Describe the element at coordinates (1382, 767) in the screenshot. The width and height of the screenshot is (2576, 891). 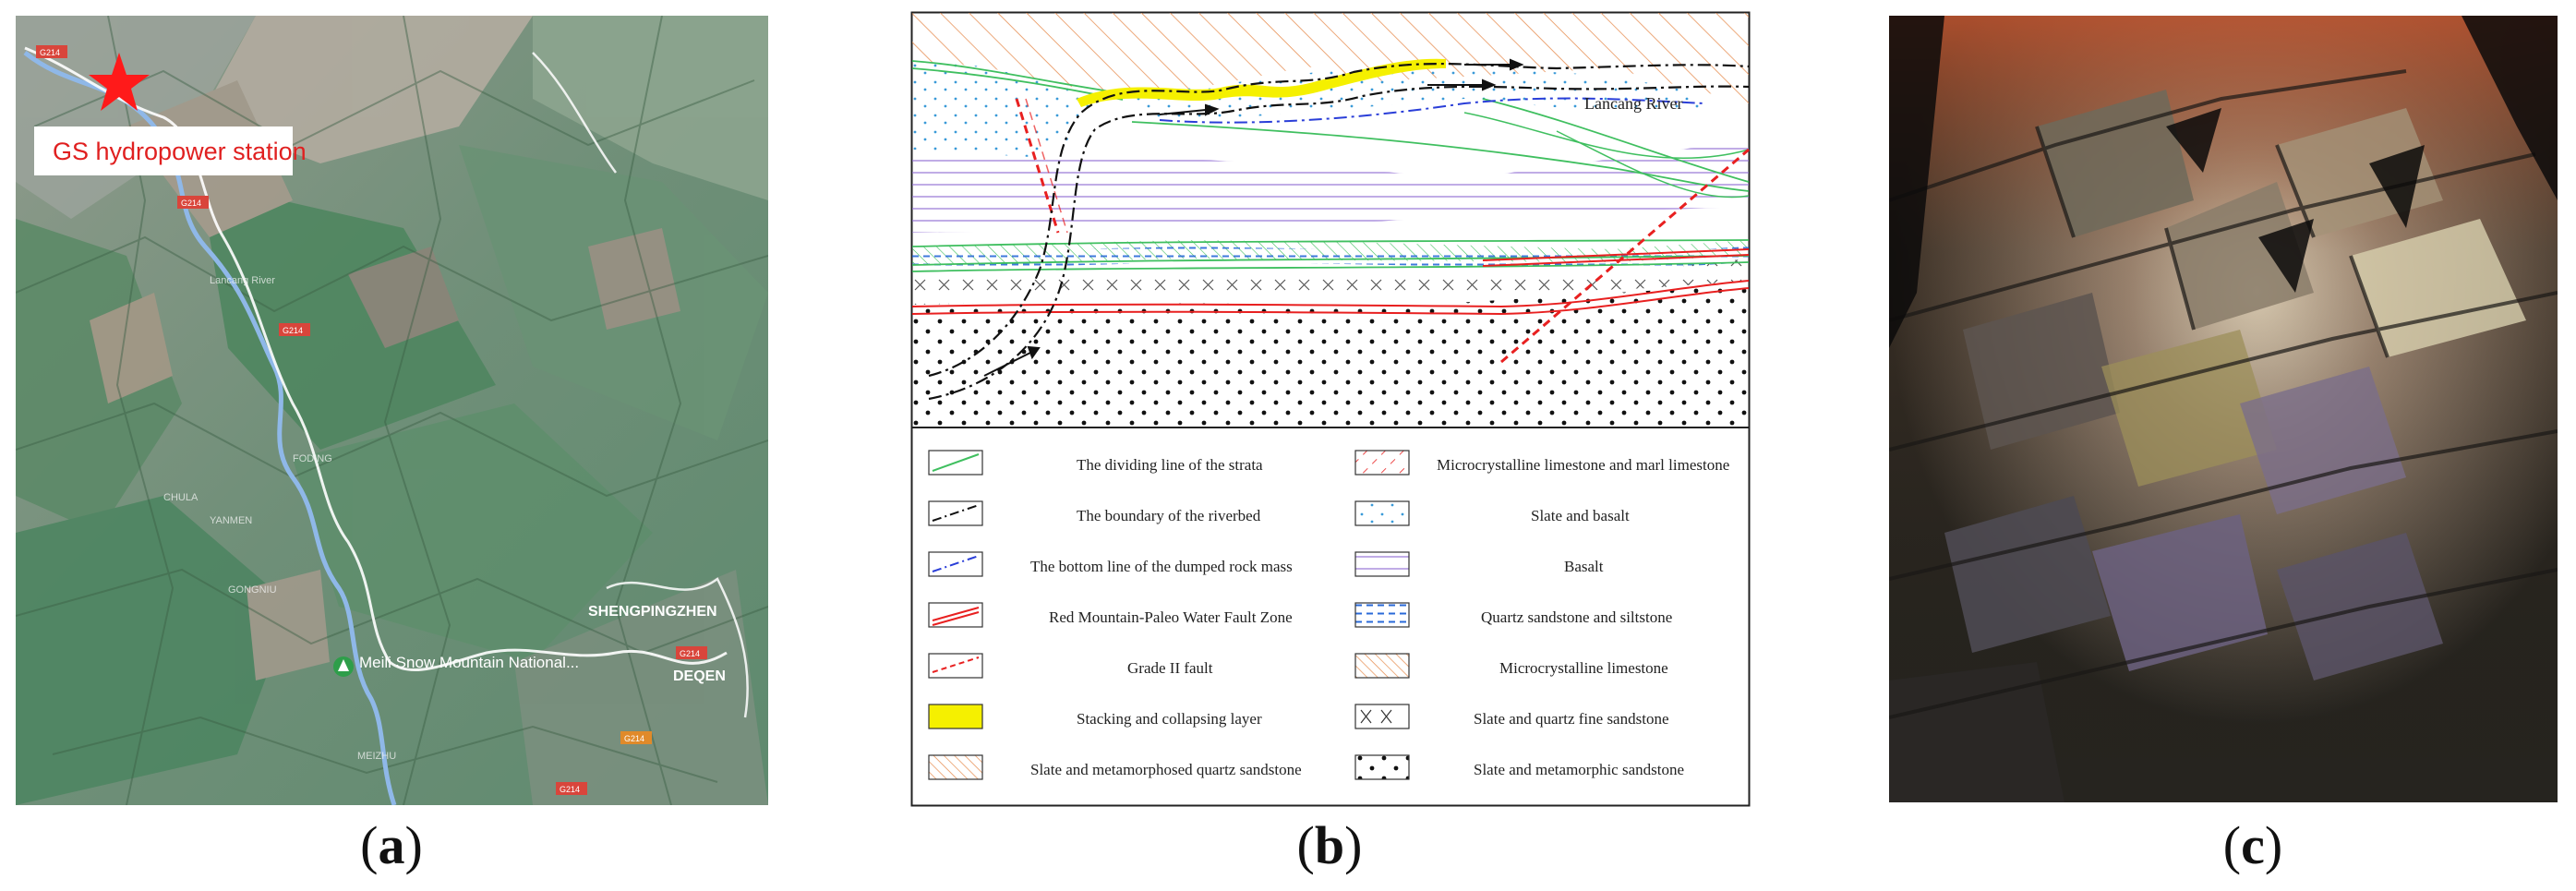
I see `legend-swatch-black-dots` at that location.